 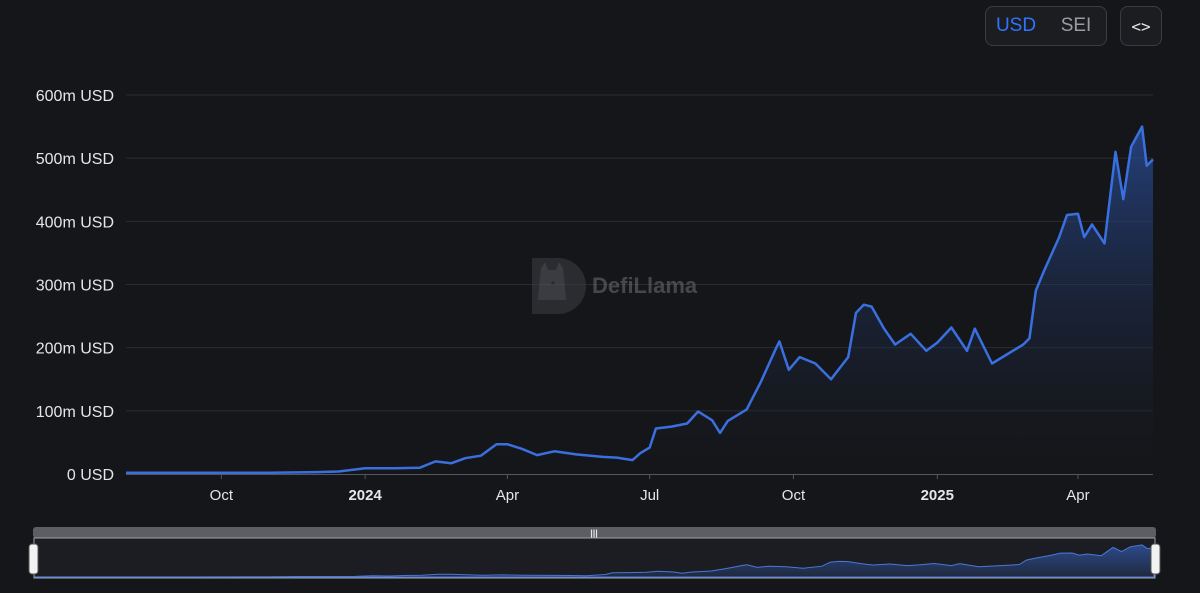 I want to click on drag-grip-icon: |||, so click(x=594, y=533).